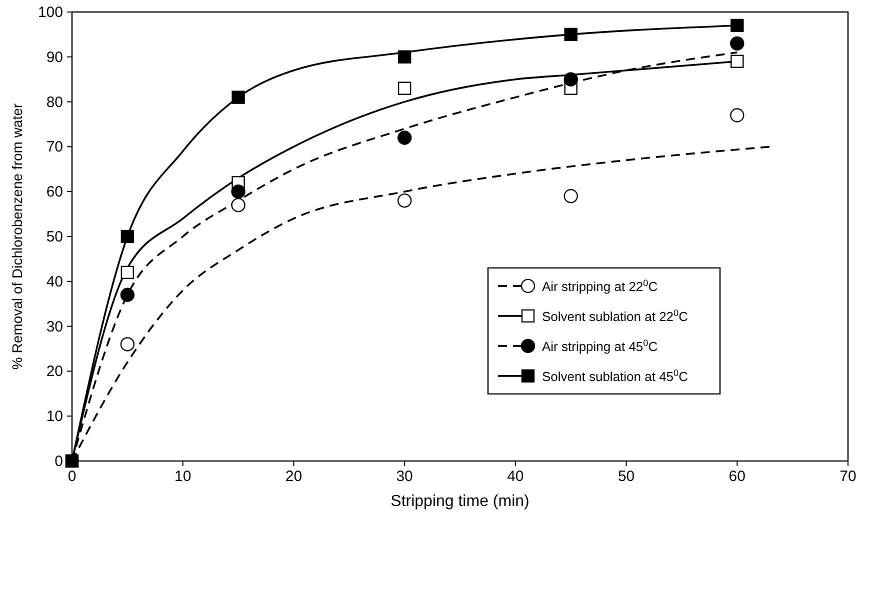 The image size is (876, 589). Describe the element at coordinates (515, 476) in the screenshot. I see `x-tick-label: 40` at that location.